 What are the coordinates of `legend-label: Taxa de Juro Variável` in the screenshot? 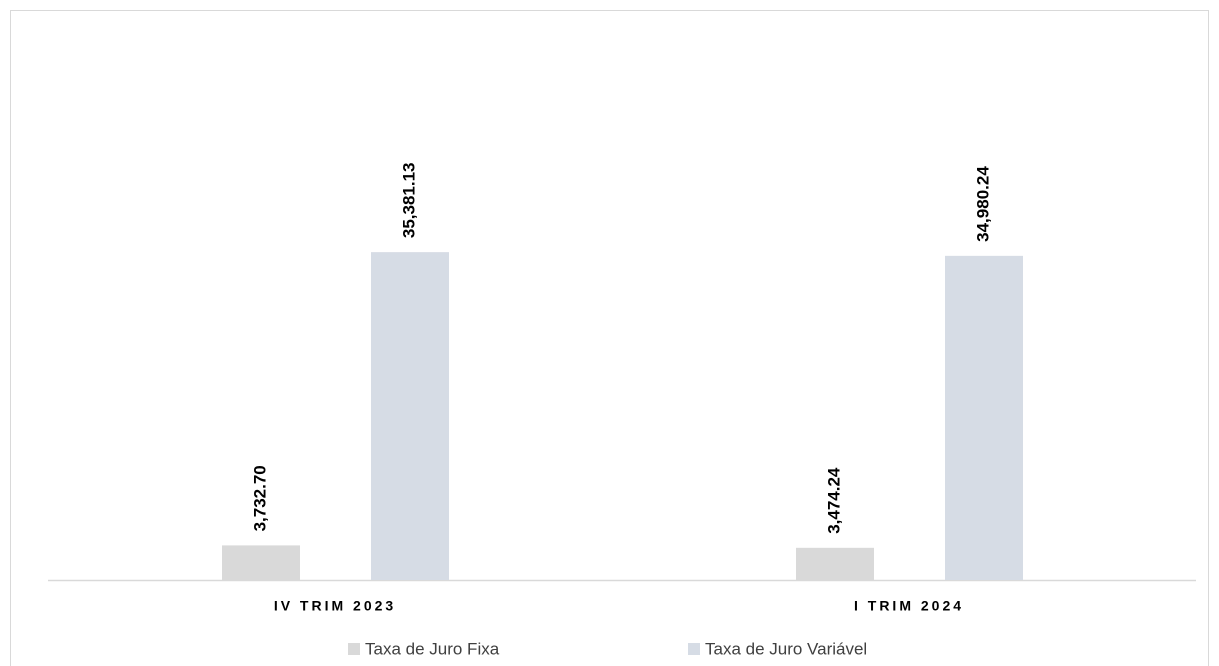 It's located at (786, 648).